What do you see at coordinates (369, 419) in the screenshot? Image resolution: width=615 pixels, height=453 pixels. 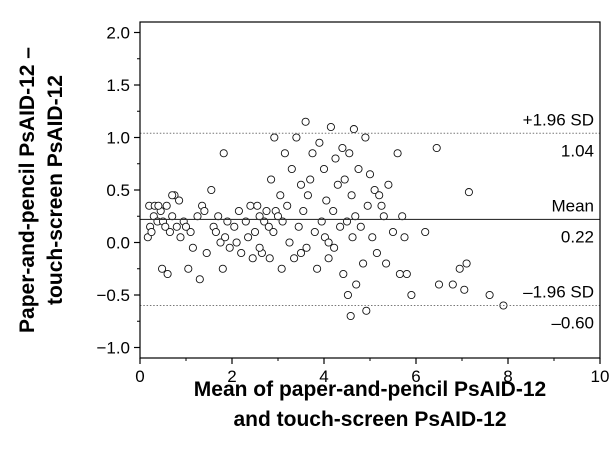 I see `x-axis-title: and touch-screen PsAID-12` at bounding box center [369, 419].